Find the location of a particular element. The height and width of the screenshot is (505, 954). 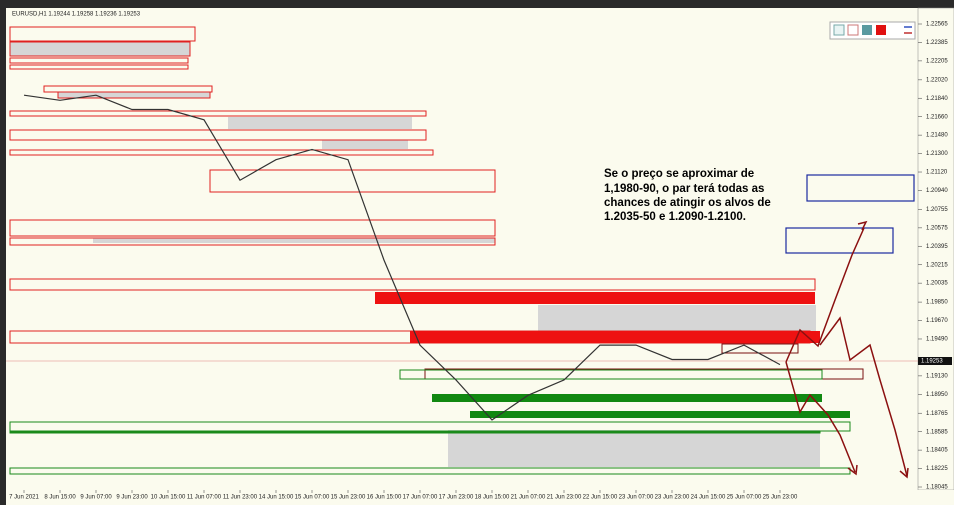

annotation: 1.2035-50 e 1.2090-1.2100. is located at coordinates (675, 217).